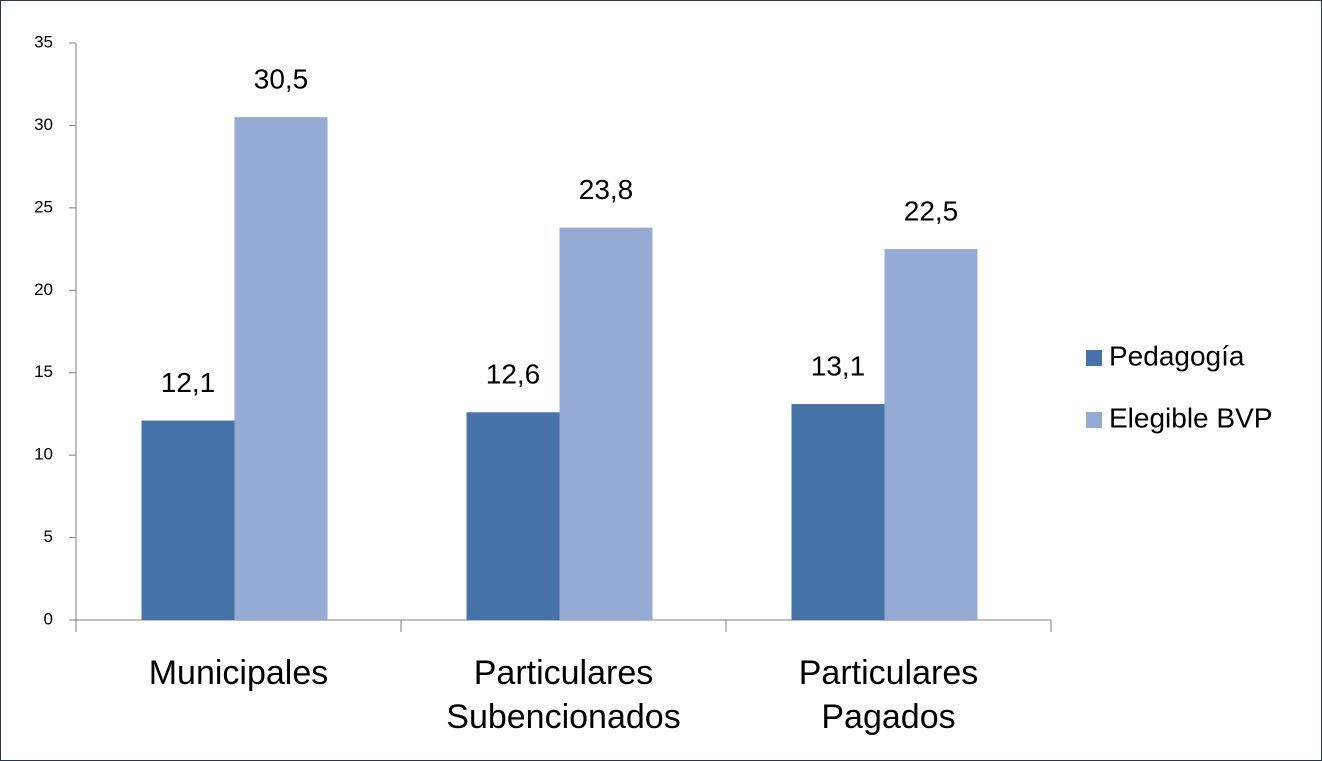 Image resolution: width=1322 pixels, height=761 pixels. Describe the element at coordinates (43, 206) in the screenshot. I see `y-tick-label: 25` at that location.